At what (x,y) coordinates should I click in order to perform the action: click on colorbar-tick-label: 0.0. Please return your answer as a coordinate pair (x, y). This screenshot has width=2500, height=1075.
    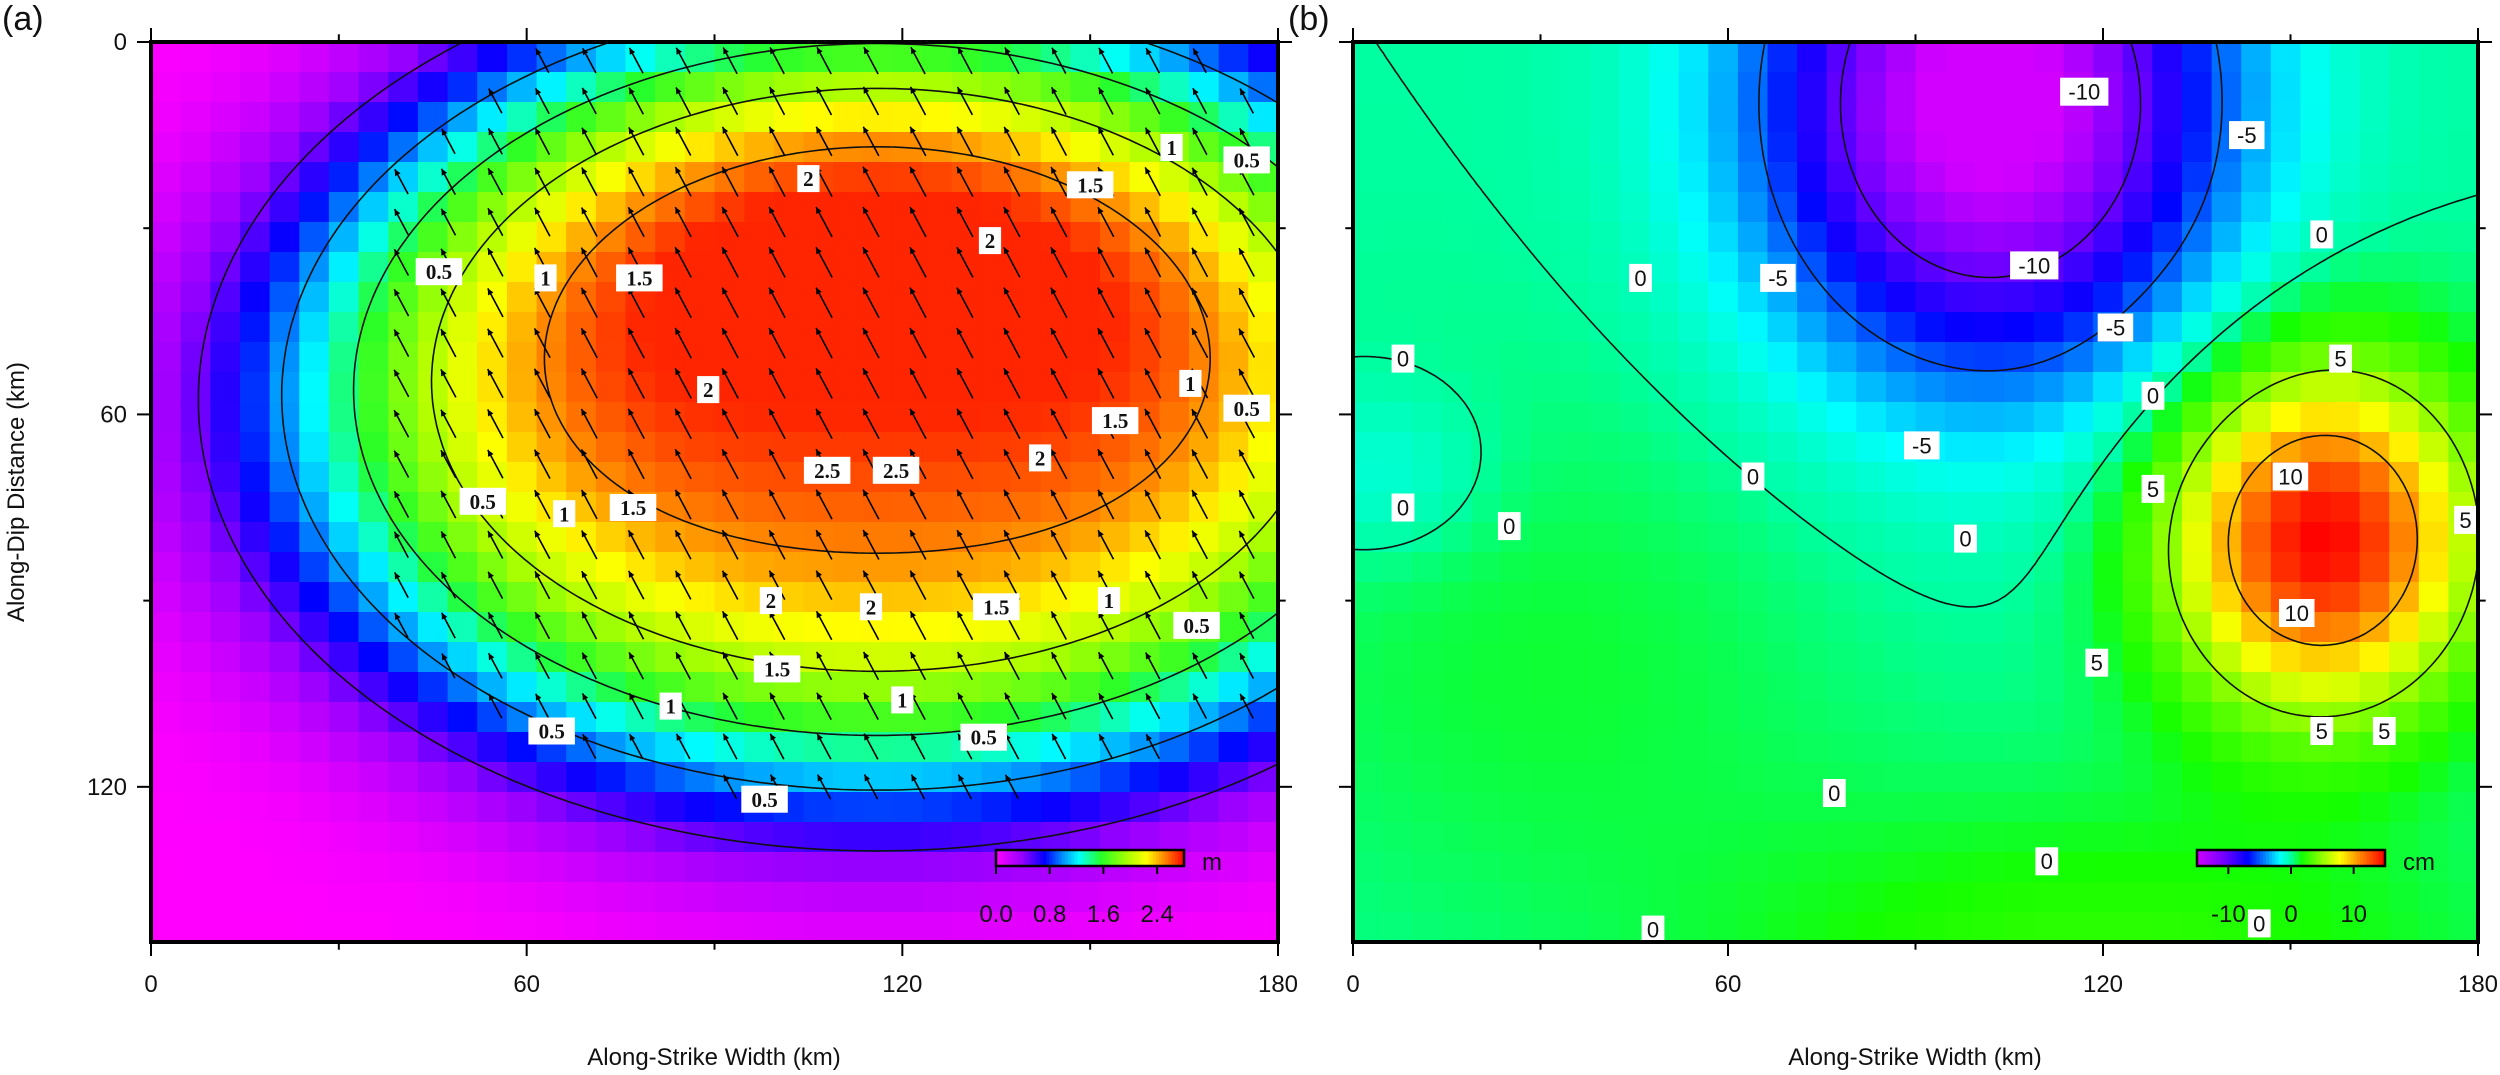
    Looking at the image, I should click on (995, 914).